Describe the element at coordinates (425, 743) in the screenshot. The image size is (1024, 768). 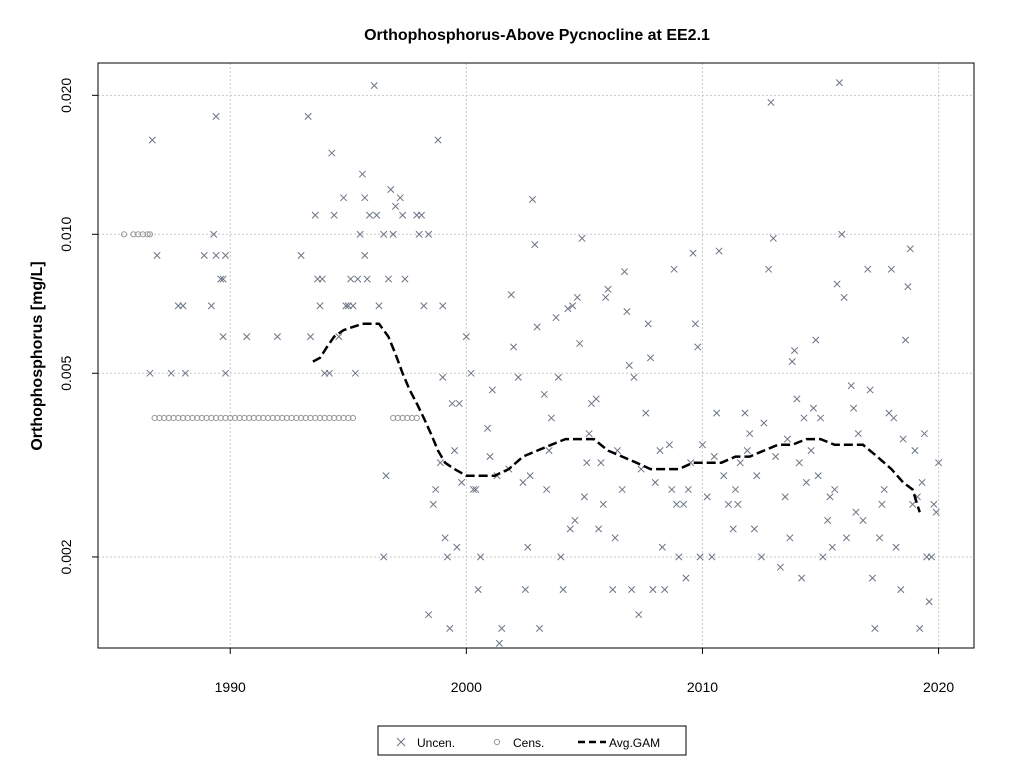
I see `legend-item-uncen: Uncen.` at that location.